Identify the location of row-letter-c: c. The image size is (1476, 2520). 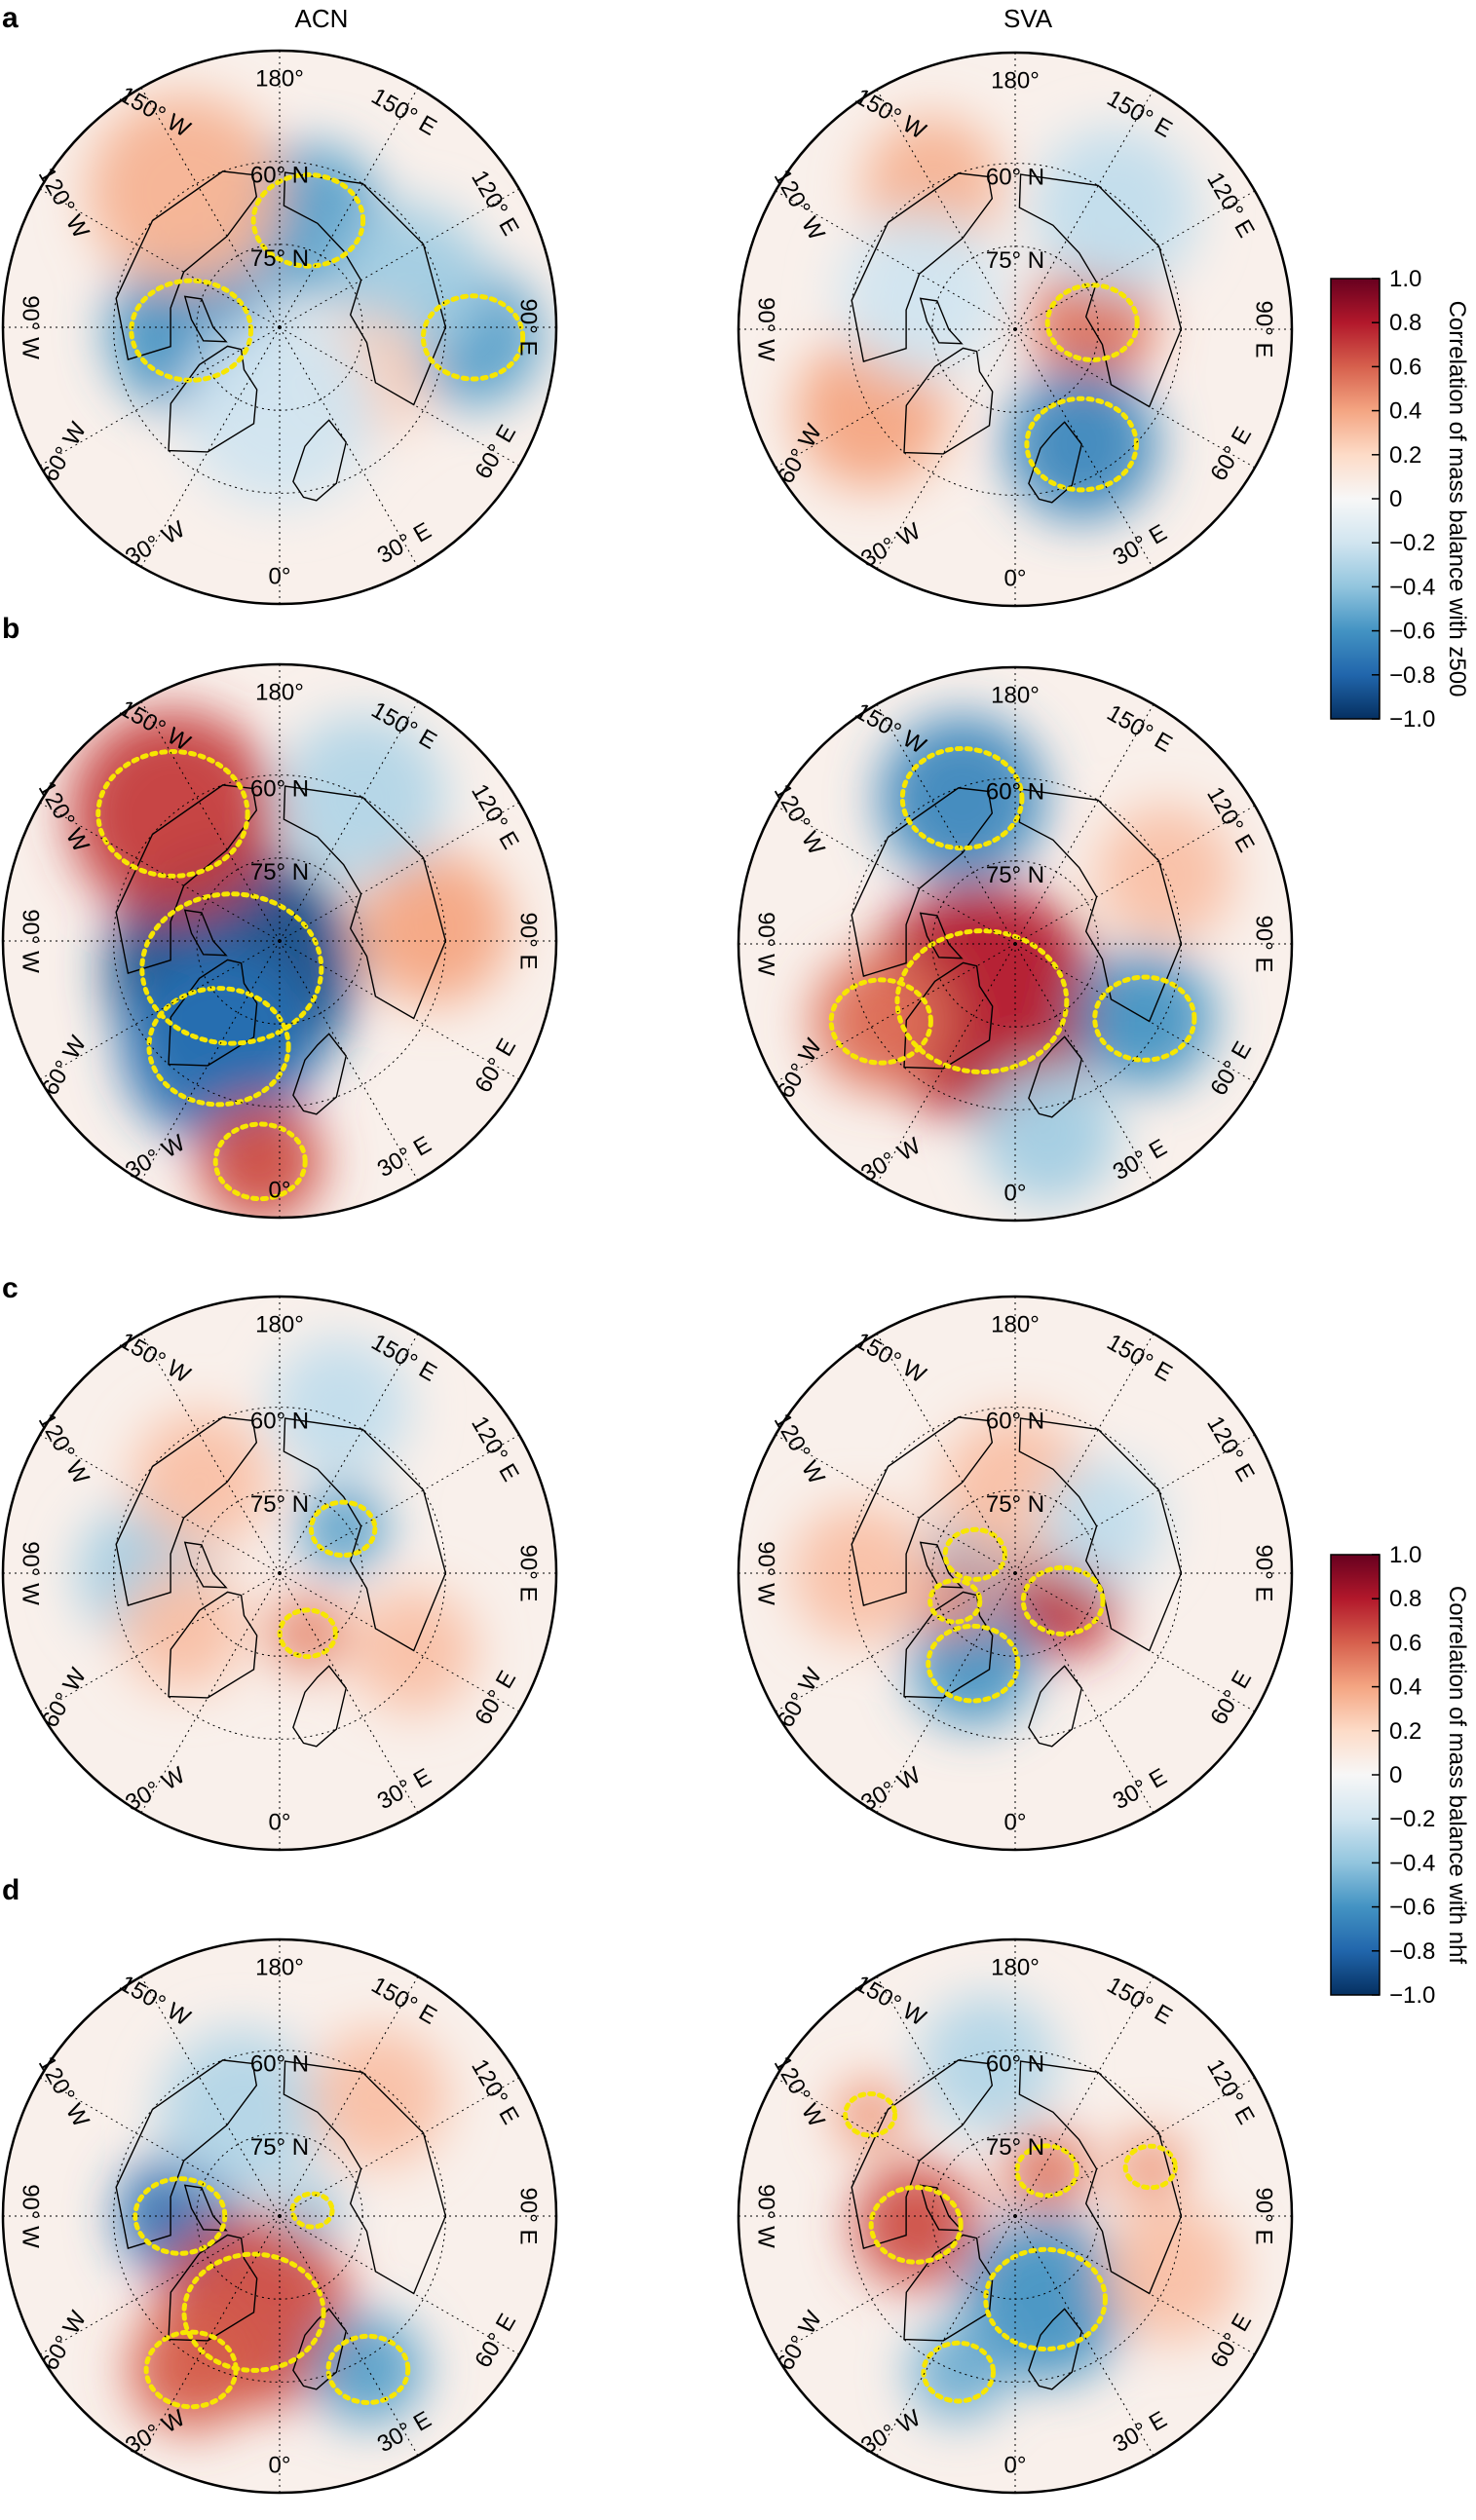
(10, 1288).